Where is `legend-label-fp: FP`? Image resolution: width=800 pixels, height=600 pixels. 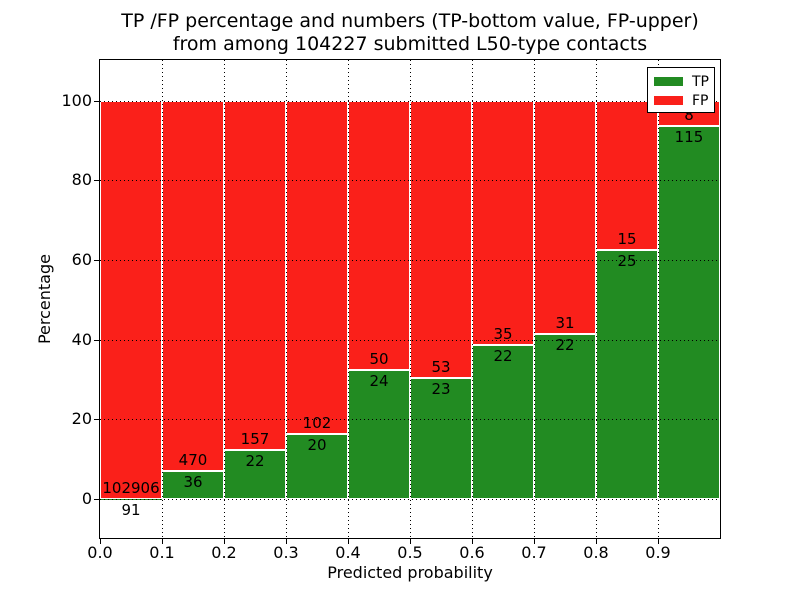 legend-label-fp: FP is located at coordinates (700, 100).